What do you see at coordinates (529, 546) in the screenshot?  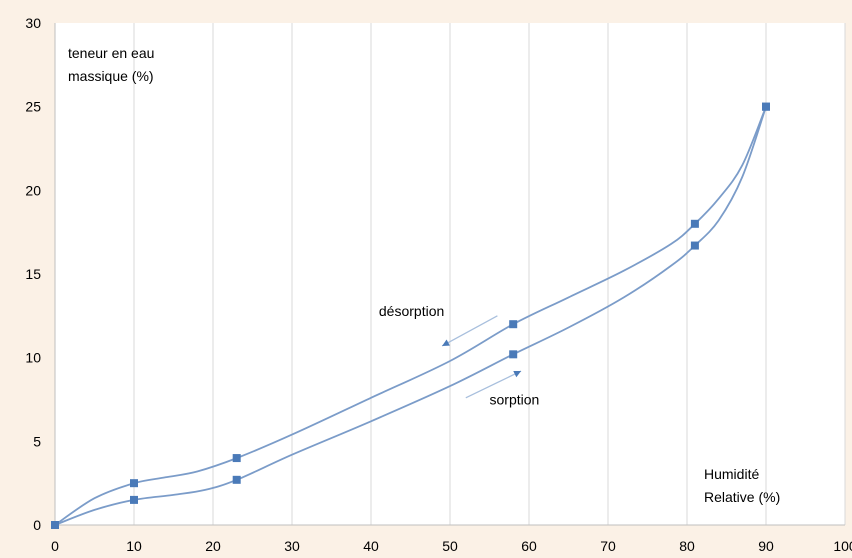 I see `x-tick-label: 60` at bounding box center [529, 546].